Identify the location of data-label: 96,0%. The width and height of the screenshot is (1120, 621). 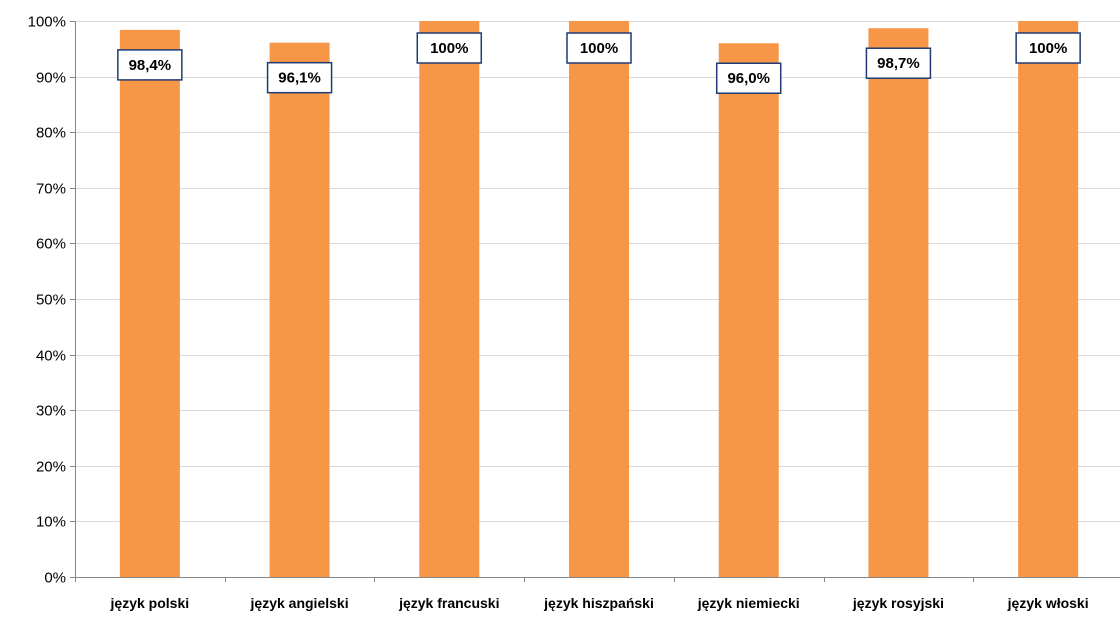
(748, 78).